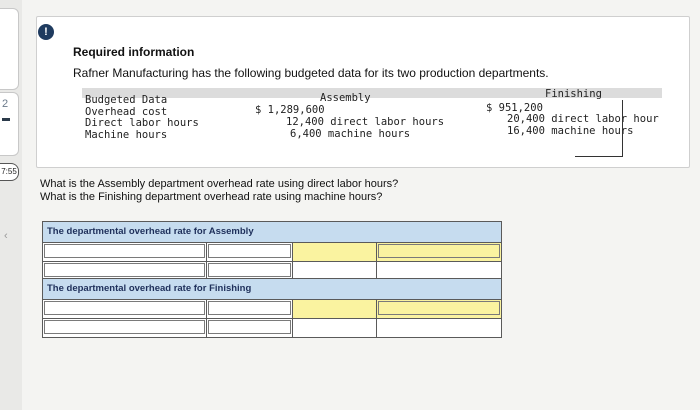  Describe the element at coordinates (570, 131) in the screenshot. I see `finishing-machine-hours: 16,400 machine hours` at that location.